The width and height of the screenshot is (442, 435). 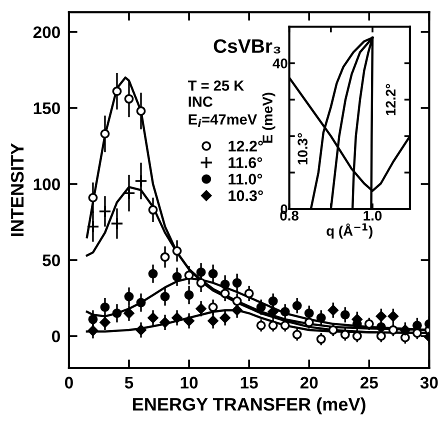 I want to click on annotation: 10.3°, so click(x=303, y=148).